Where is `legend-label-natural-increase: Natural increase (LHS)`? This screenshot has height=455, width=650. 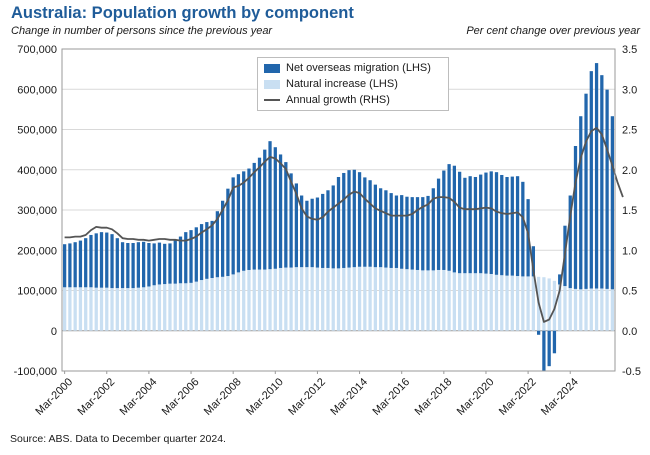
legend-label-natural-increase: Natural increase (LHS) is located at coordinates (342, 84).